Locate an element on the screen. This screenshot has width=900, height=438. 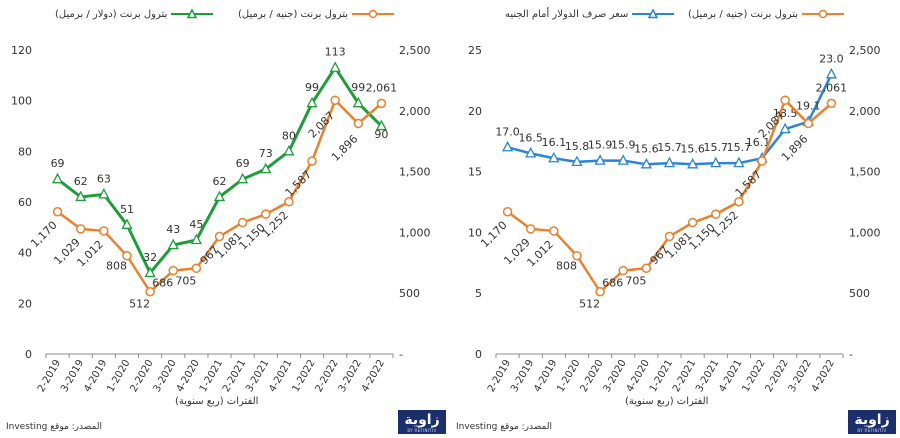
data-label: 43 is located at coordinates (173, 229).